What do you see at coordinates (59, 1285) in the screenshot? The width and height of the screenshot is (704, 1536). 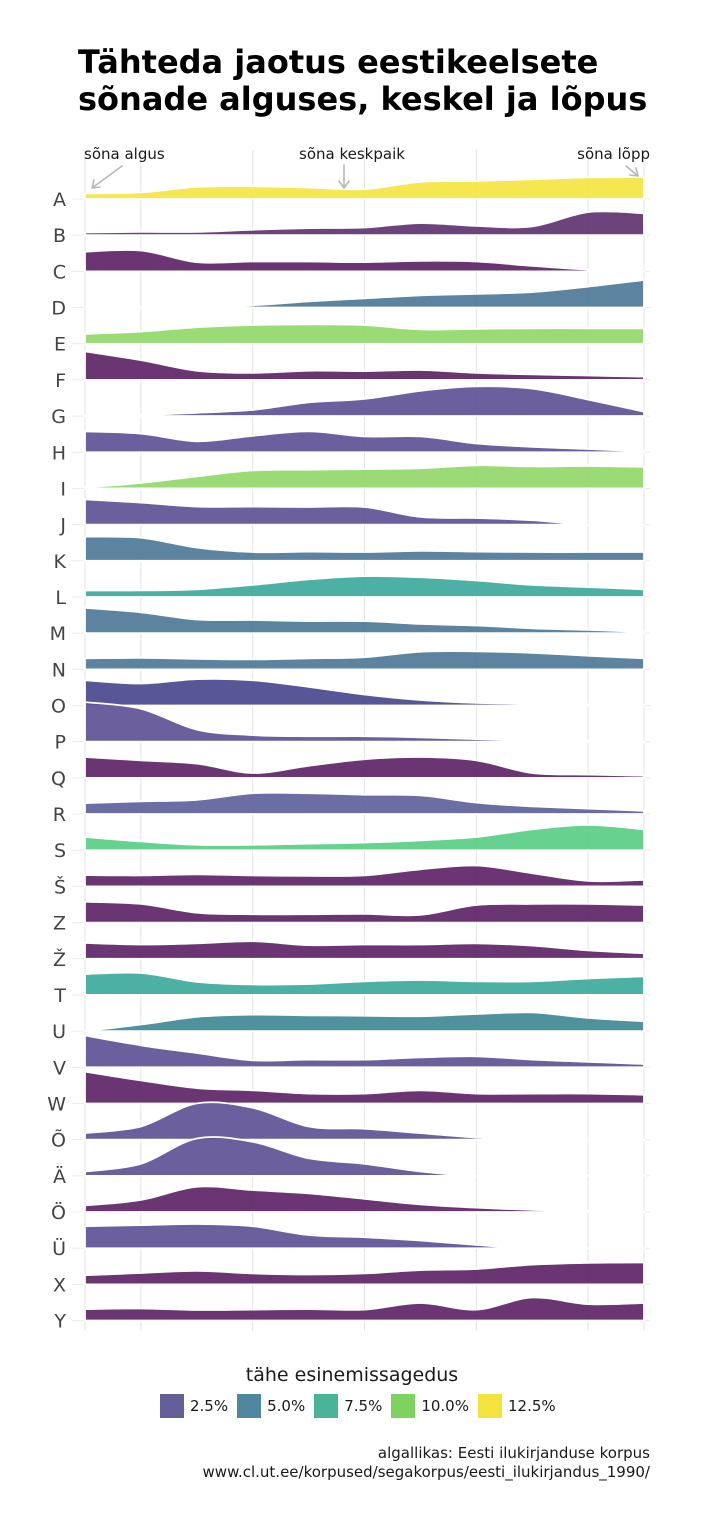 I see `row-label: X` at bounding box center [59, 1285].